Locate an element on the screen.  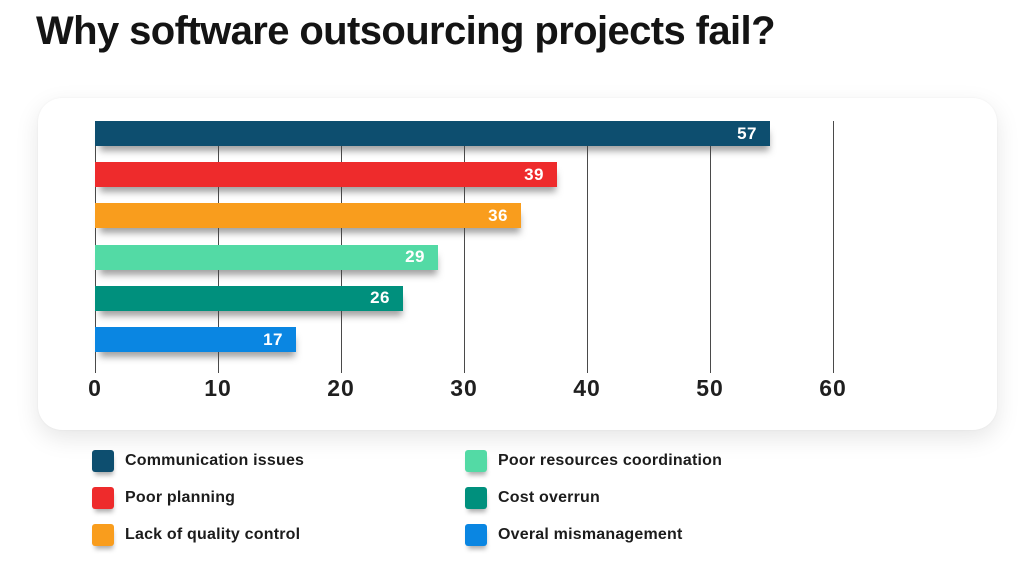
bar: 17 is located at coordinates (195, 339).